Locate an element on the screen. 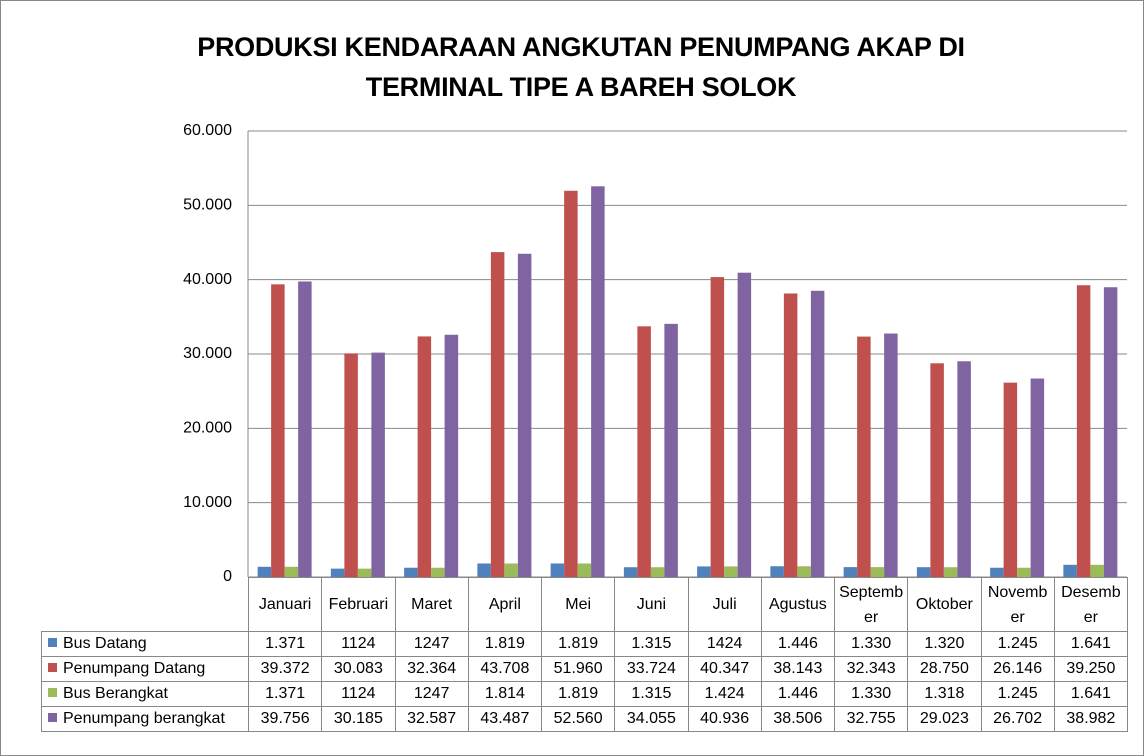 The height and width of the screenshot is (756, 1144). x-tick-label: Juli is located at coordinates (724, 604).